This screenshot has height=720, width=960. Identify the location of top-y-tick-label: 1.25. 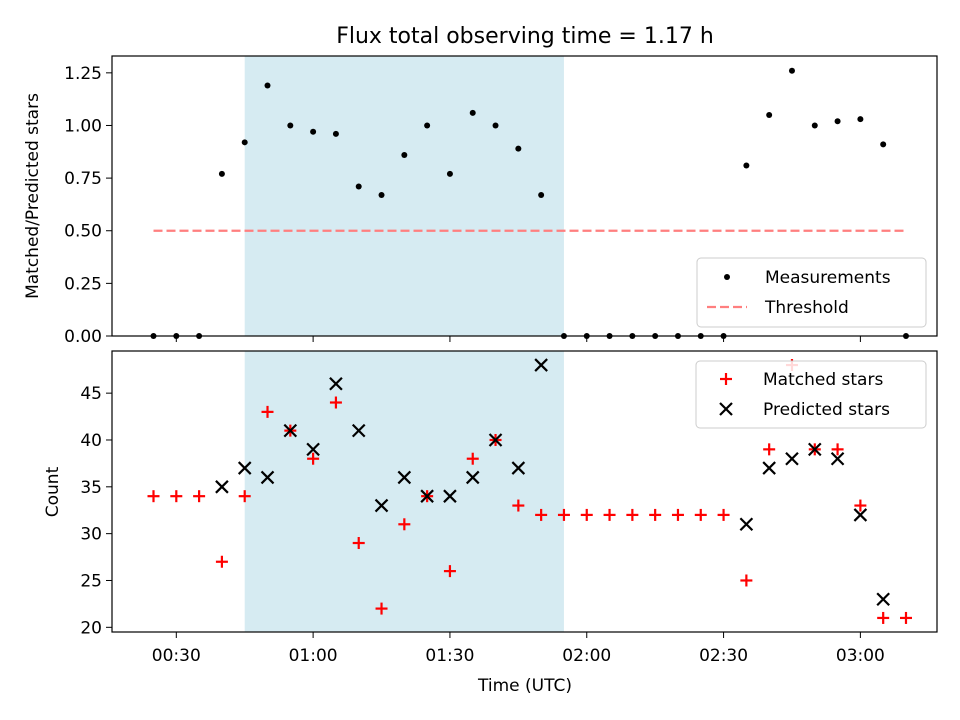
(83, 74).